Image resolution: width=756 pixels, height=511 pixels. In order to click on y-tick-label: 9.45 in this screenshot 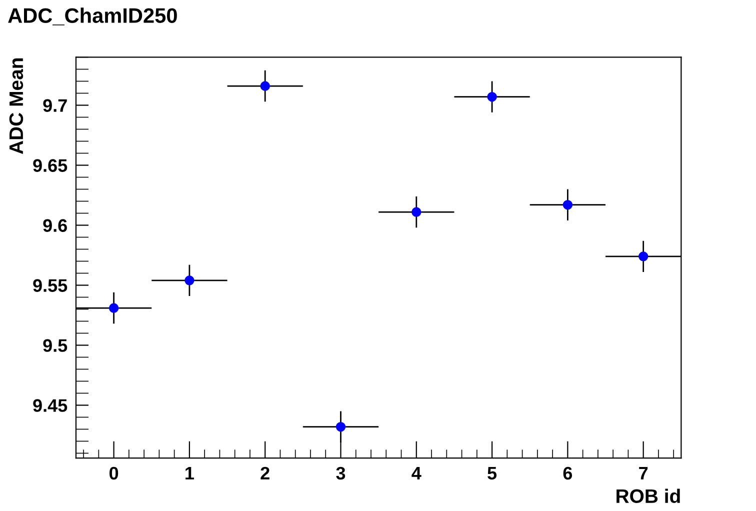, I will do `click(50, 405)`.